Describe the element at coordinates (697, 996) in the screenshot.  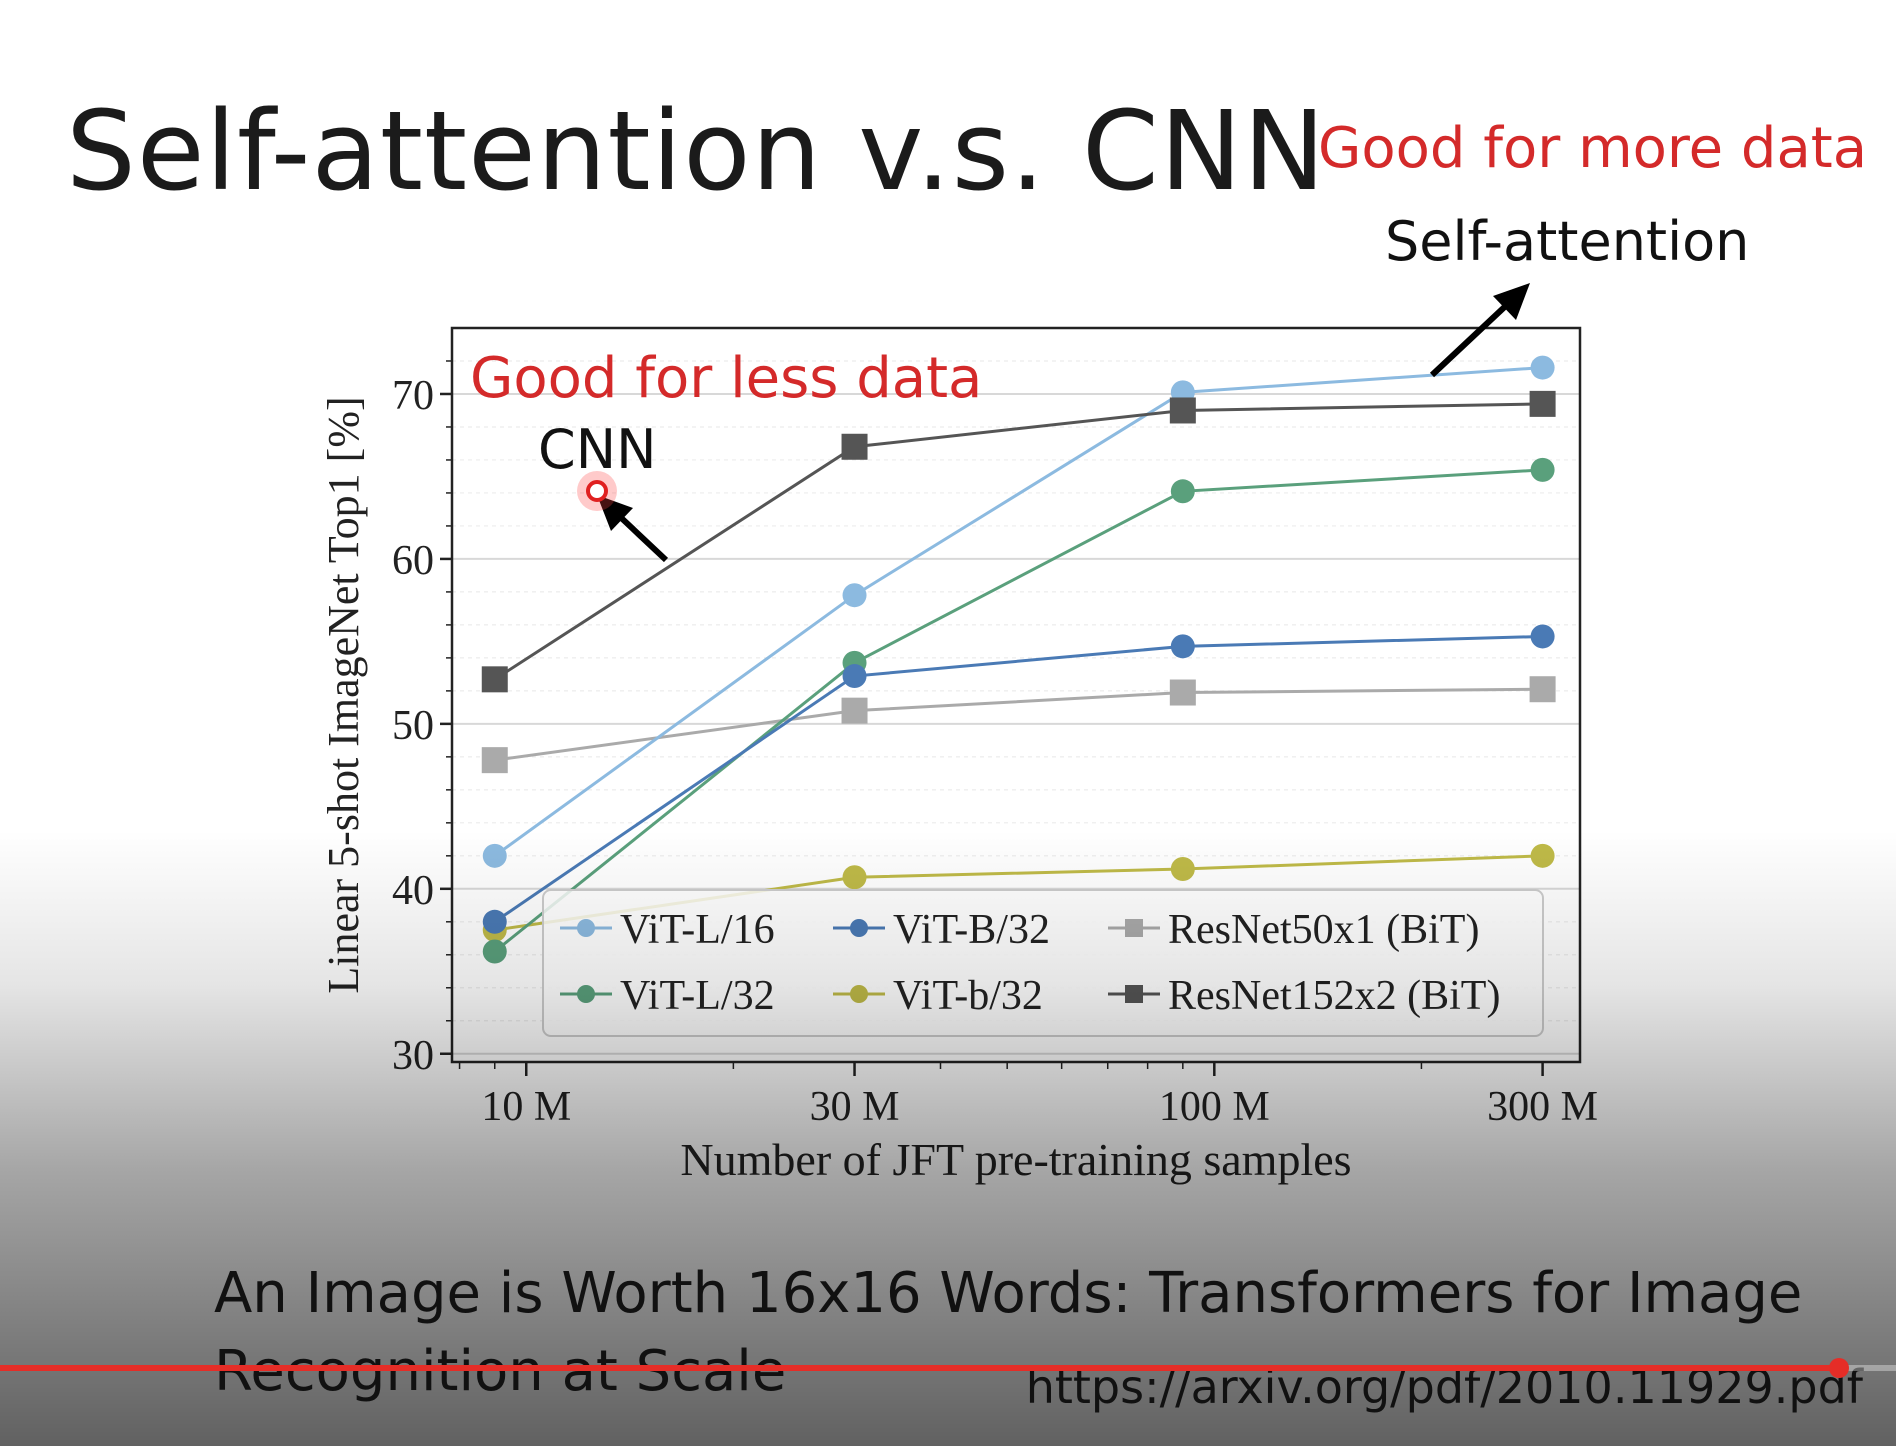
I see `legend-label: ViT-L/32` at that location.